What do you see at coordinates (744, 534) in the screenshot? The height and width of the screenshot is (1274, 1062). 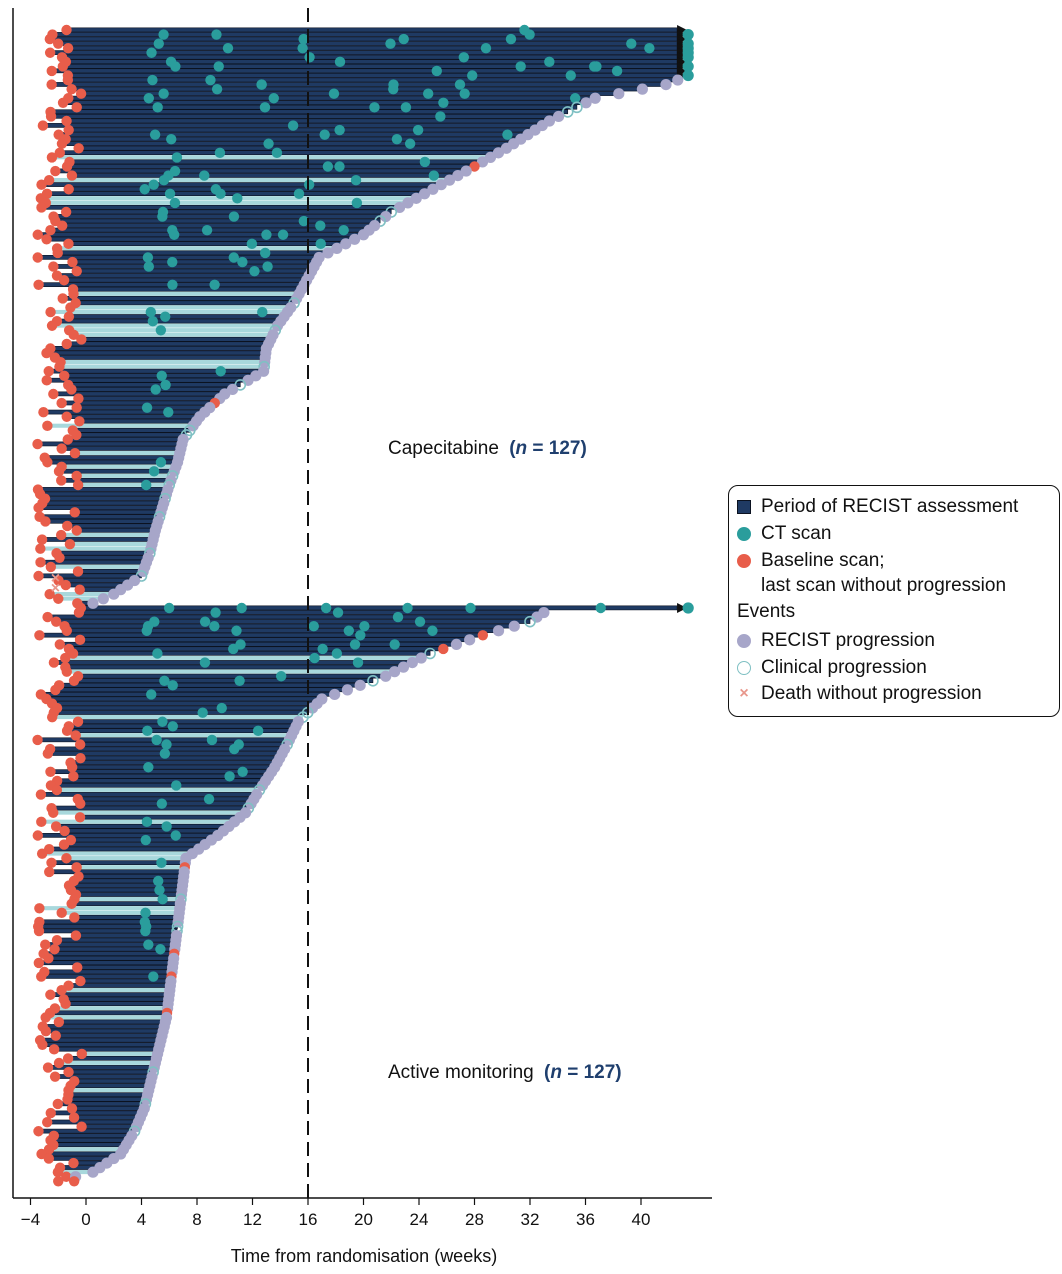 I see `ct-scan-dot-icon` at bounding box center [744, 534].